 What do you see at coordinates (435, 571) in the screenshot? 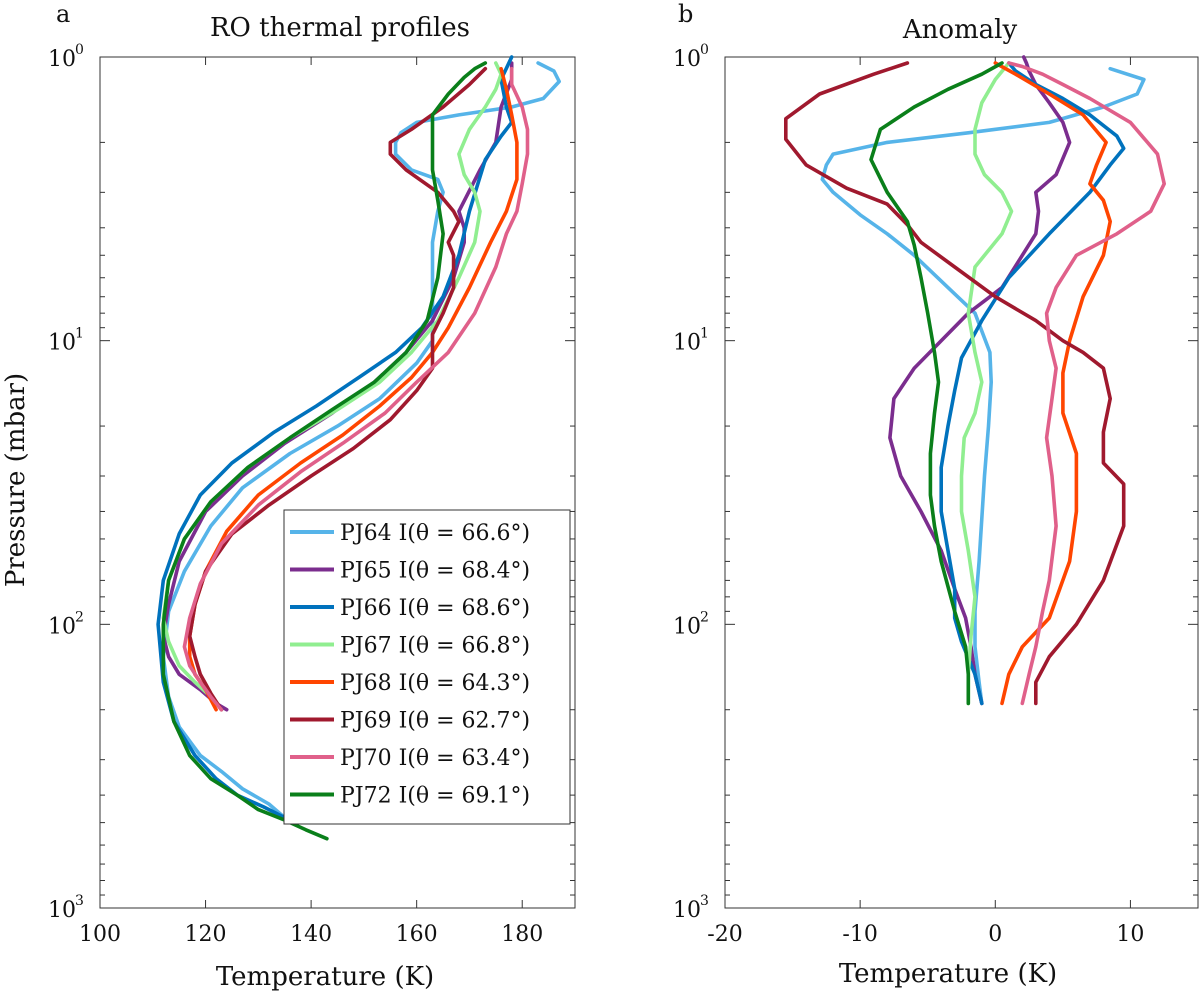
I see `legend-label-pj65: PJ65 I(θ = 68.4°)` at bounding box center [435, 571].